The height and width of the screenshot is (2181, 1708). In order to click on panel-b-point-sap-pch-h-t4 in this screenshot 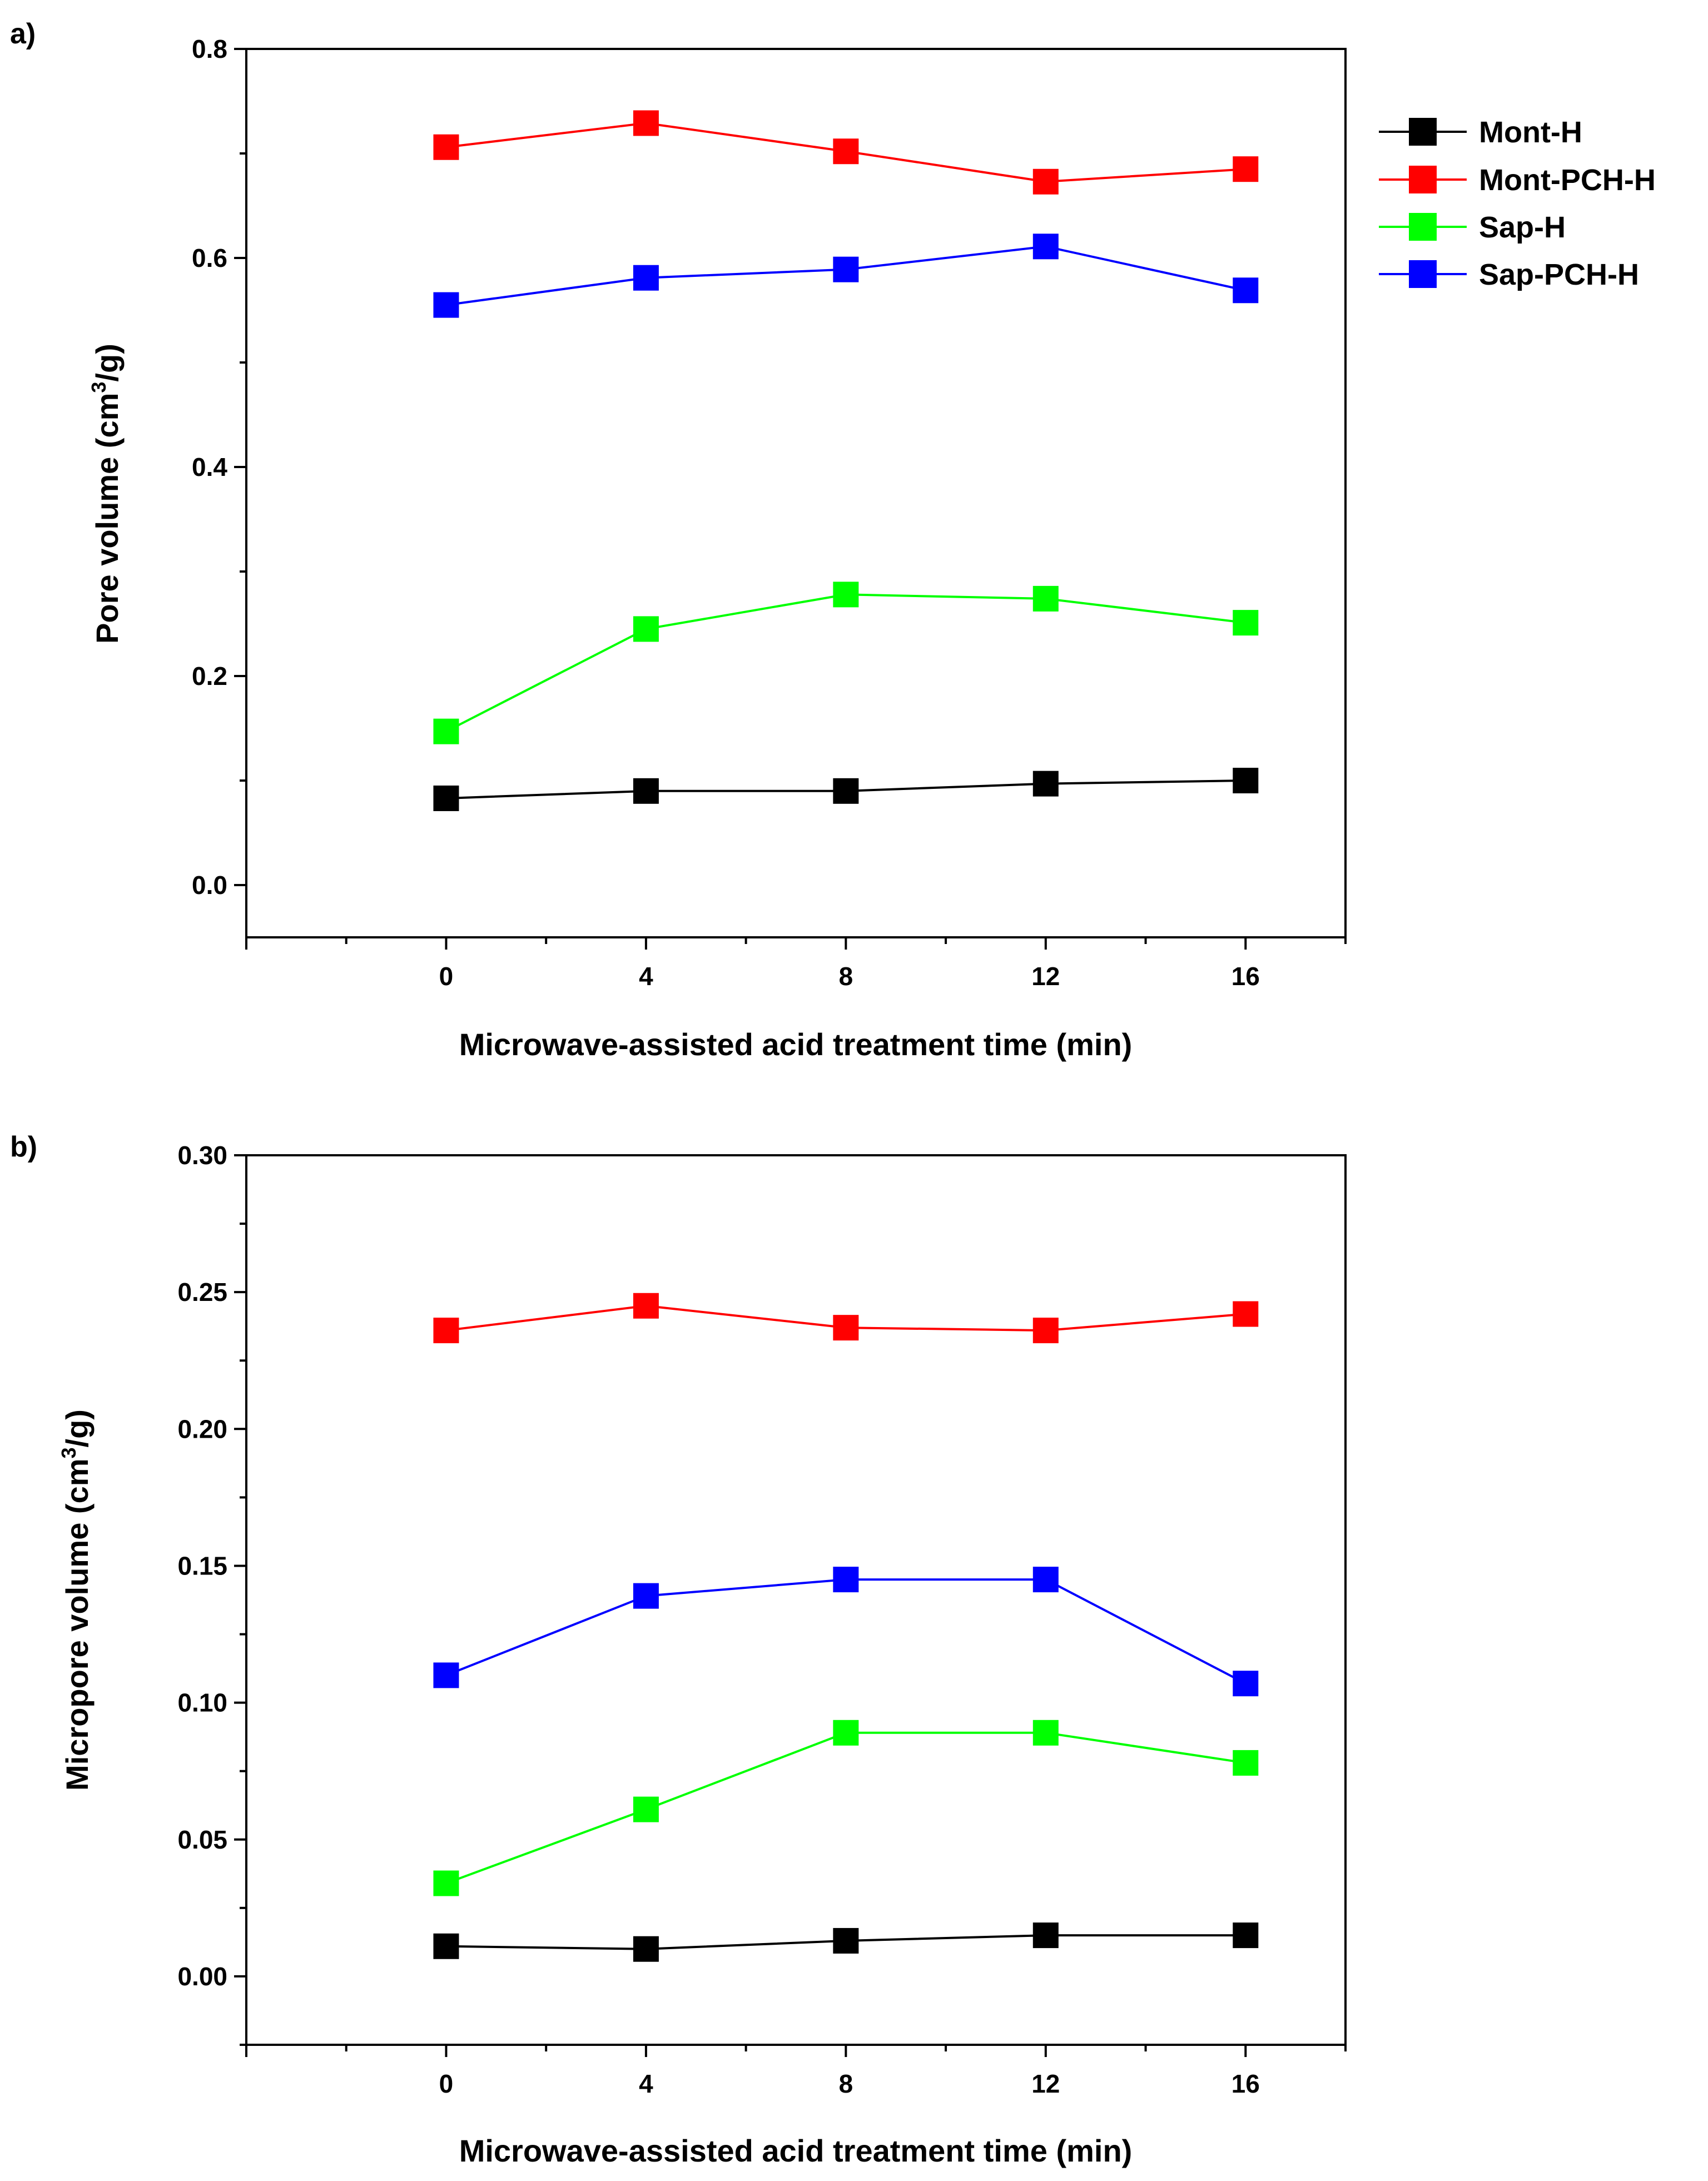, I will do `click(646, 1596)`.